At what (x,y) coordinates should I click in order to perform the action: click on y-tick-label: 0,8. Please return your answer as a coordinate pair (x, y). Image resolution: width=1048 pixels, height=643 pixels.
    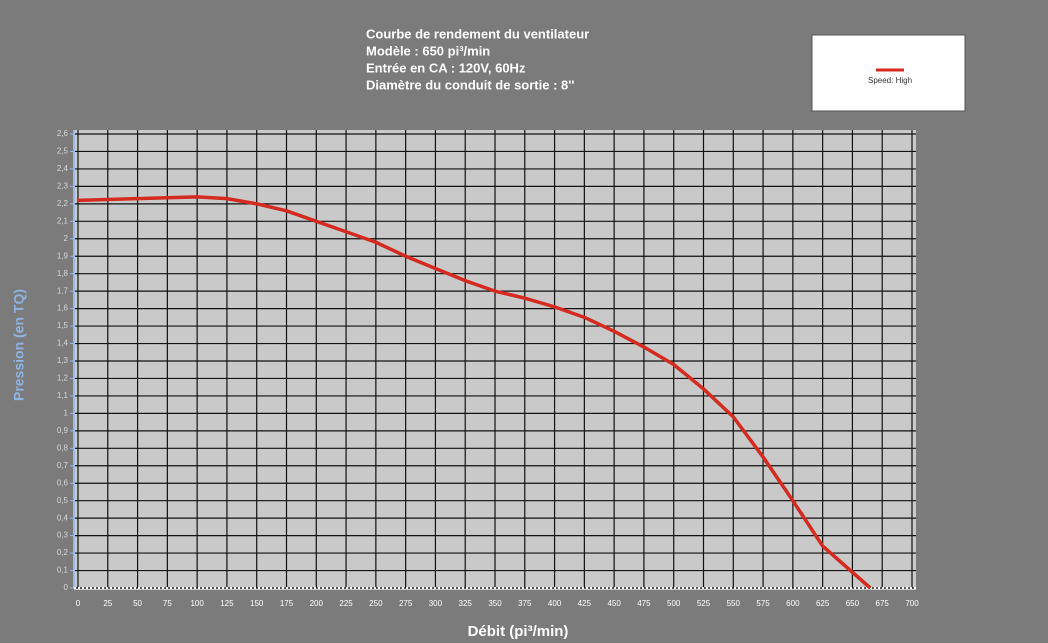
    Looking at the image, I should click on (63, 447).